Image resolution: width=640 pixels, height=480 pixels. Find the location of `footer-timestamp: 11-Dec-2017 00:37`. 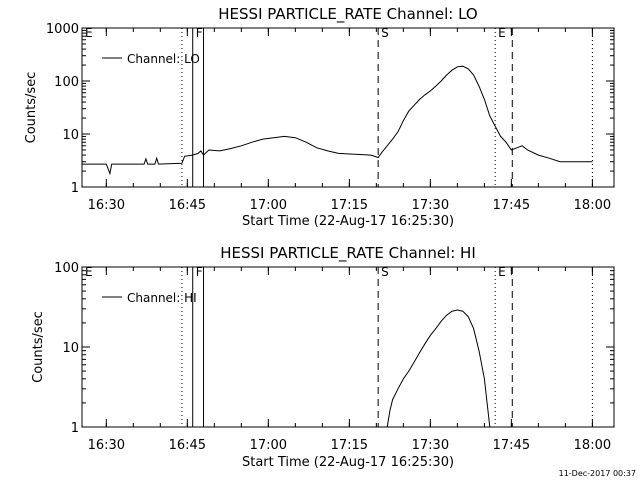

footer-timestamp: 11-Dec-2017 00:37 is located at coordinates (597, 473).